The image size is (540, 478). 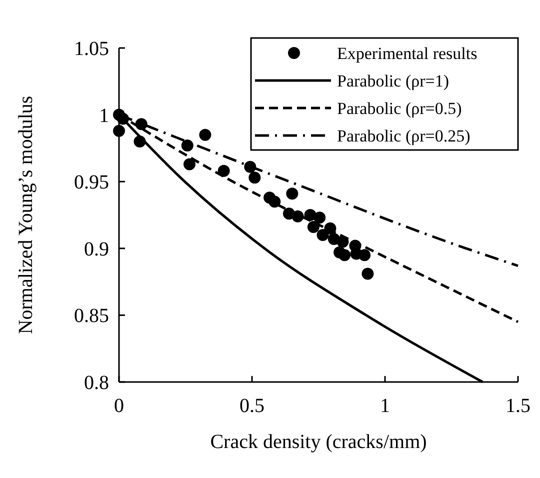 What do you see at coordinates (96, 249) in the screenshot?
I see `y-tick-label: 0.9` at bounding box center [96, 249].